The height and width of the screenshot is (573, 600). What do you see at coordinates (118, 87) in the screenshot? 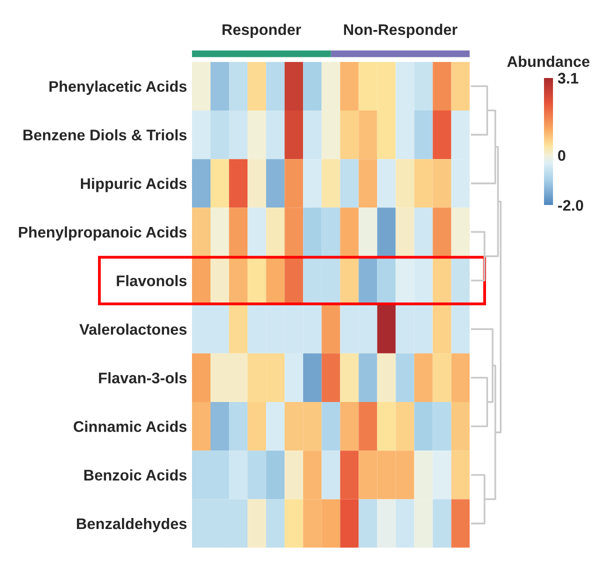
I see `y-tick-label: Phenylacetic Acids` at bounding box center [118, 87].